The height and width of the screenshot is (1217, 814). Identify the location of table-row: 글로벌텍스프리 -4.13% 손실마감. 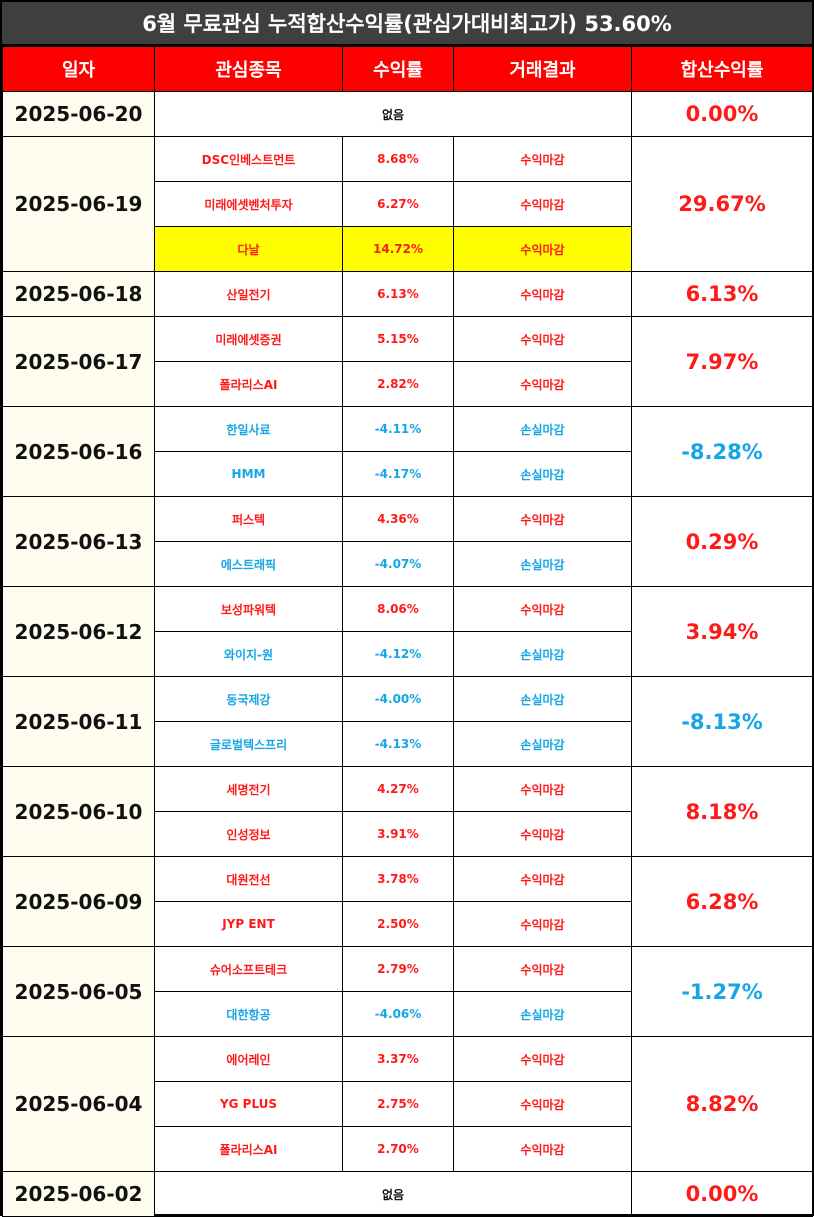
(408, 744).